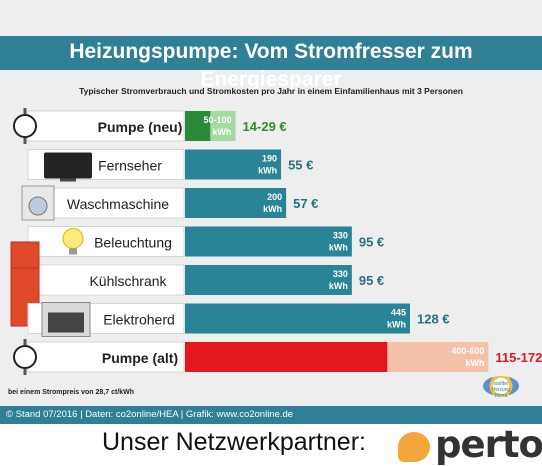 The image size is (542, 466). I want to click on light-bulb-icon, so click(73, 241).